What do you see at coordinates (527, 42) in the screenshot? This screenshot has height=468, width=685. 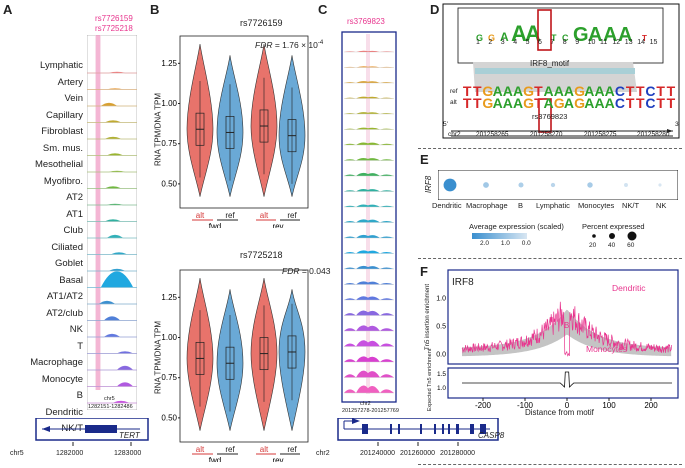 I see `motif-position: 5` at bounding box center [527, 42].